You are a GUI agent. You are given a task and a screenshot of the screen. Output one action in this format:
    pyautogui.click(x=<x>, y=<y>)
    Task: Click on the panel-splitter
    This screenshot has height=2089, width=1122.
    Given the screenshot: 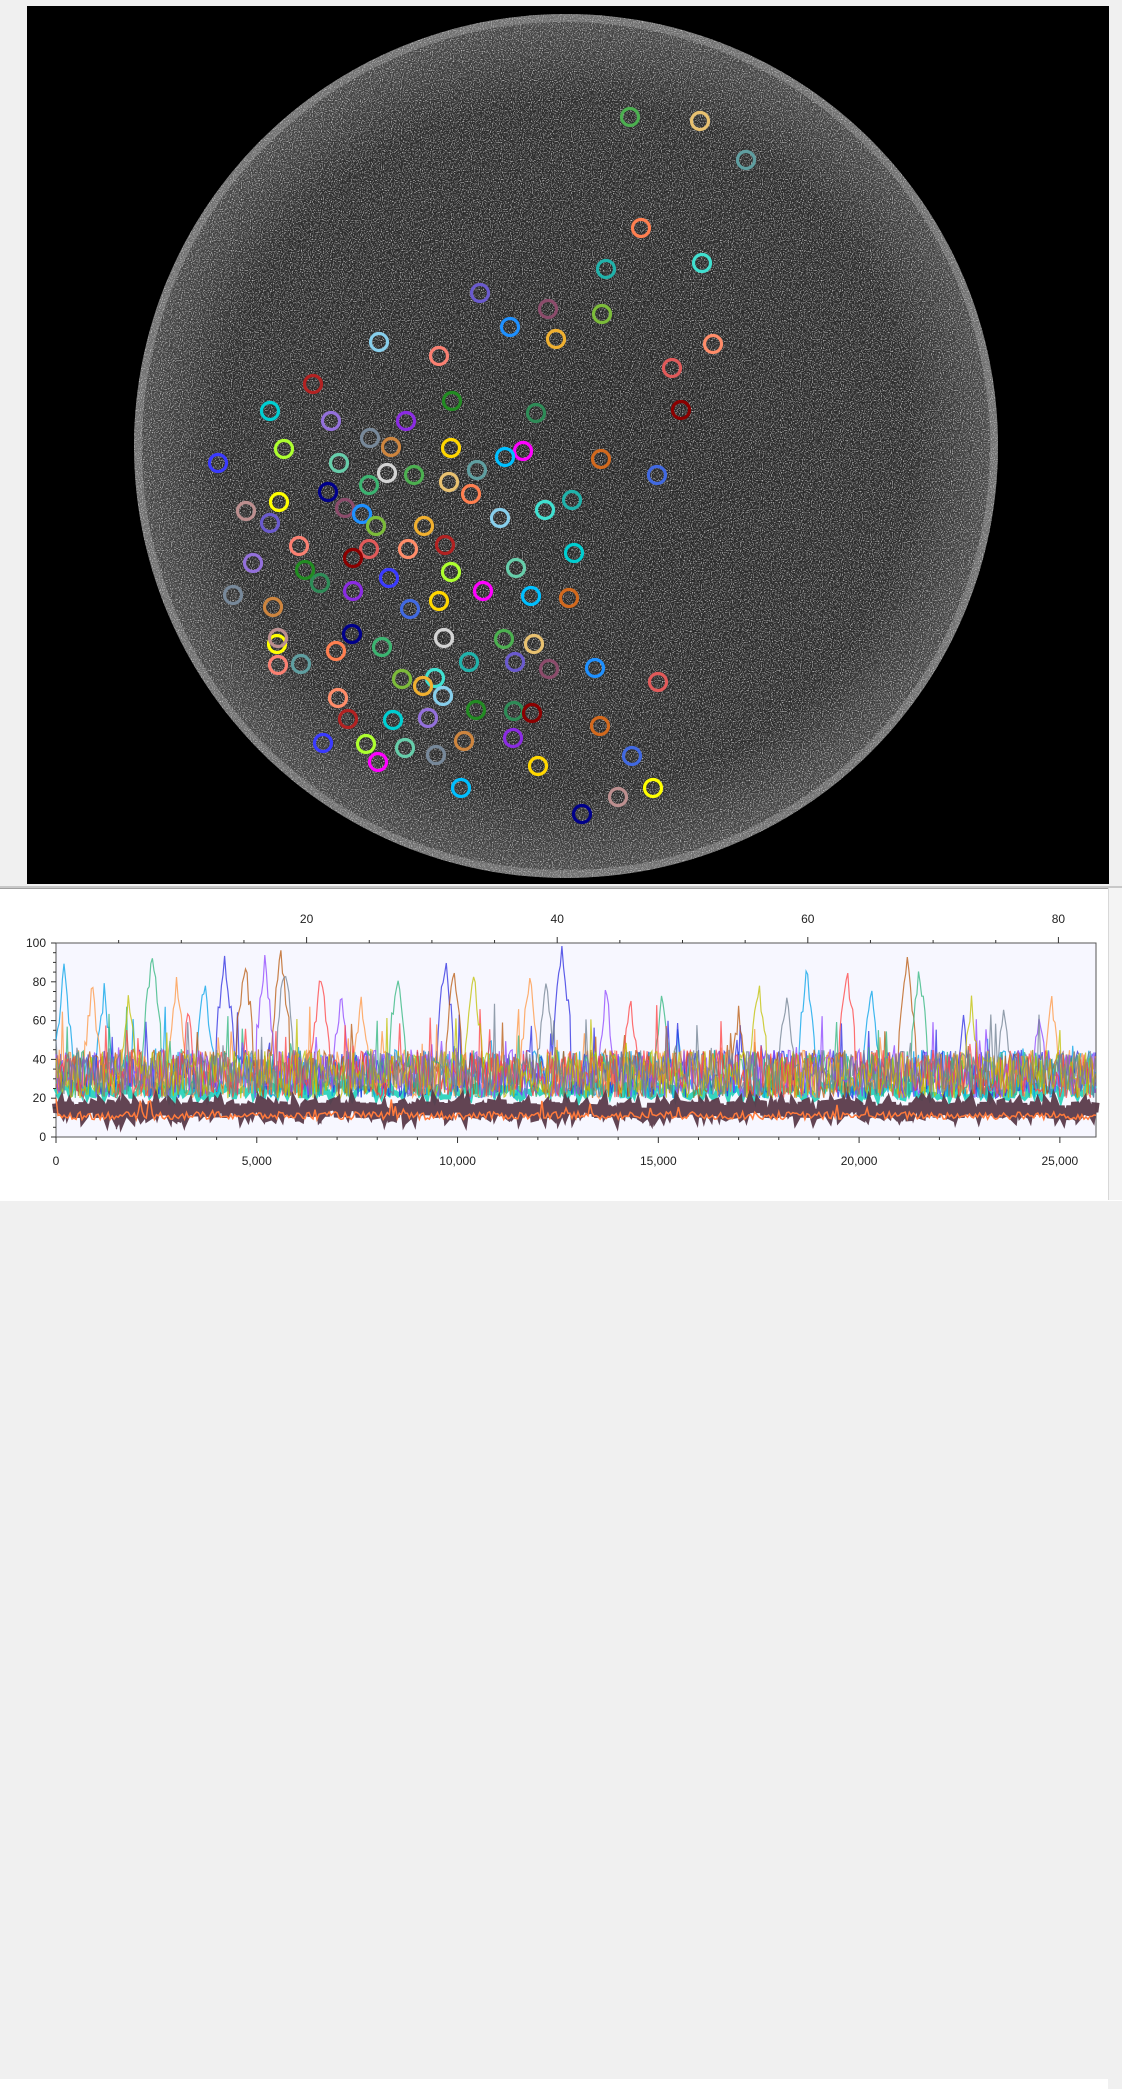 What is the action you would take?
    pyautogui.click(x=561, y=887)
    